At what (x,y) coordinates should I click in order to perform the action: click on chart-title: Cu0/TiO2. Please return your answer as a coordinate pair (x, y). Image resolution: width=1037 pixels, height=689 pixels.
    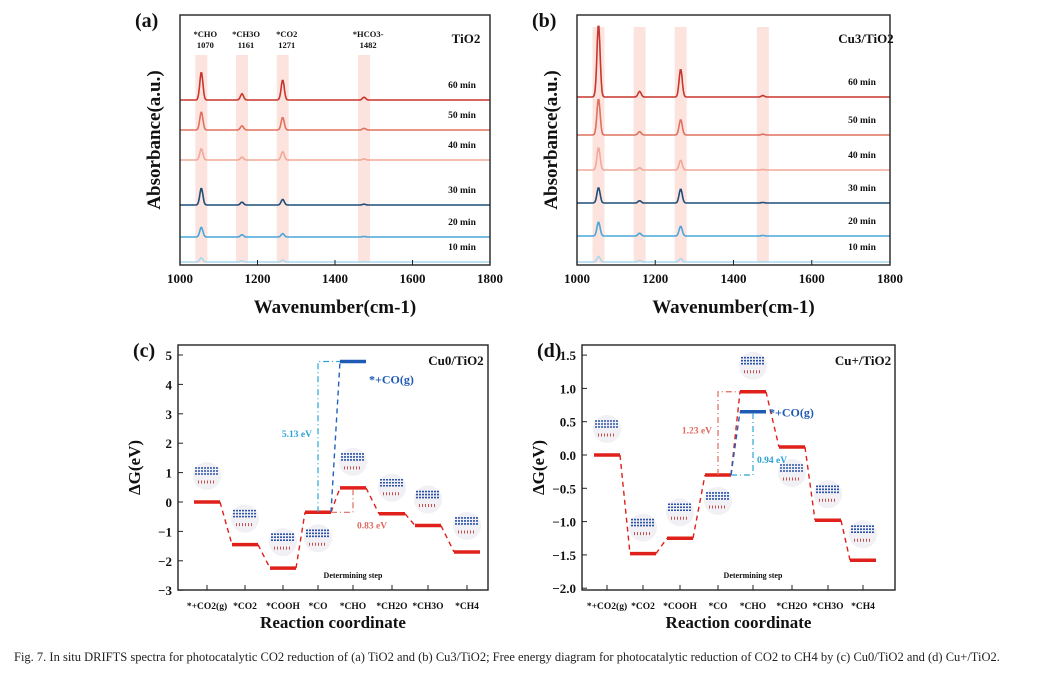
    Looking at the image, I should click on (455, 360).